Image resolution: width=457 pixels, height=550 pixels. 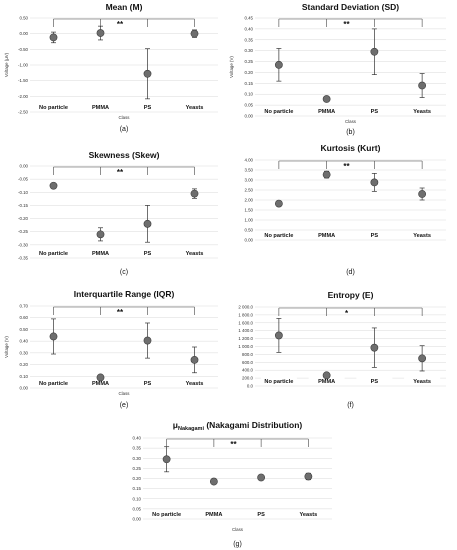 I want to click on y-tick-label: 0.40, so click(x=248, y=28).